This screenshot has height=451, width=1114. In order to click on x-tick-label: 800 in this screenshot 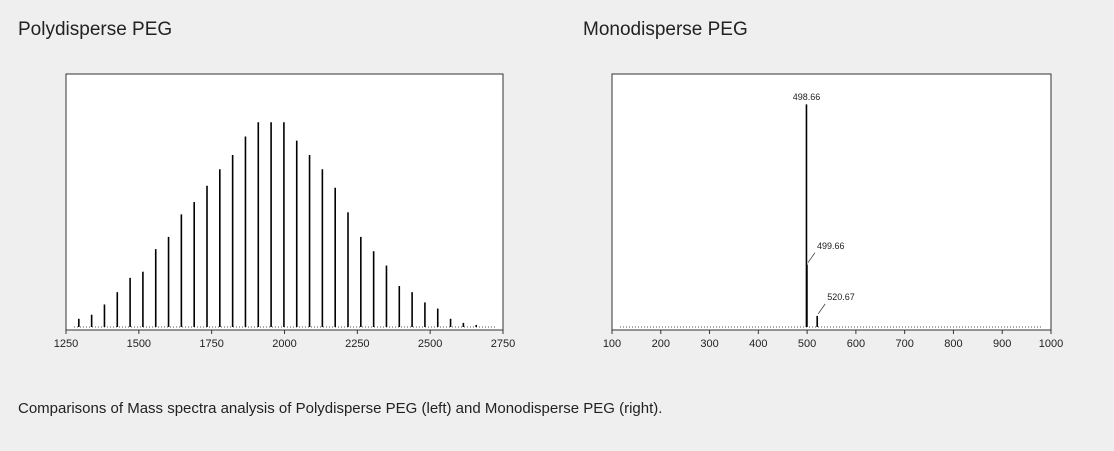, I will do `click(953, 344)`.